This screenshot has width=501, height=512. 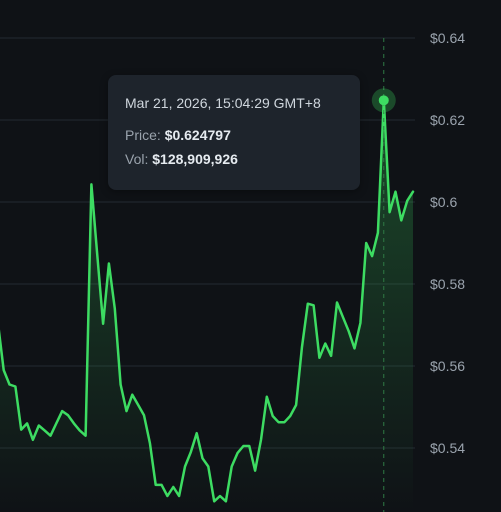 What do you see at coordinates (223, 103) in the screenshot?
I see `tooltip-date: Mar 21, 2026, 15:04:29 GMT+8` at bounding box center [223, 103].